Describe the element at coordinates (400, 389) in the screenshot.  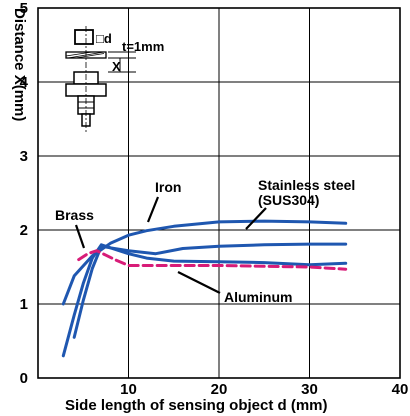
I see `x-tick-label: 40` at that location.